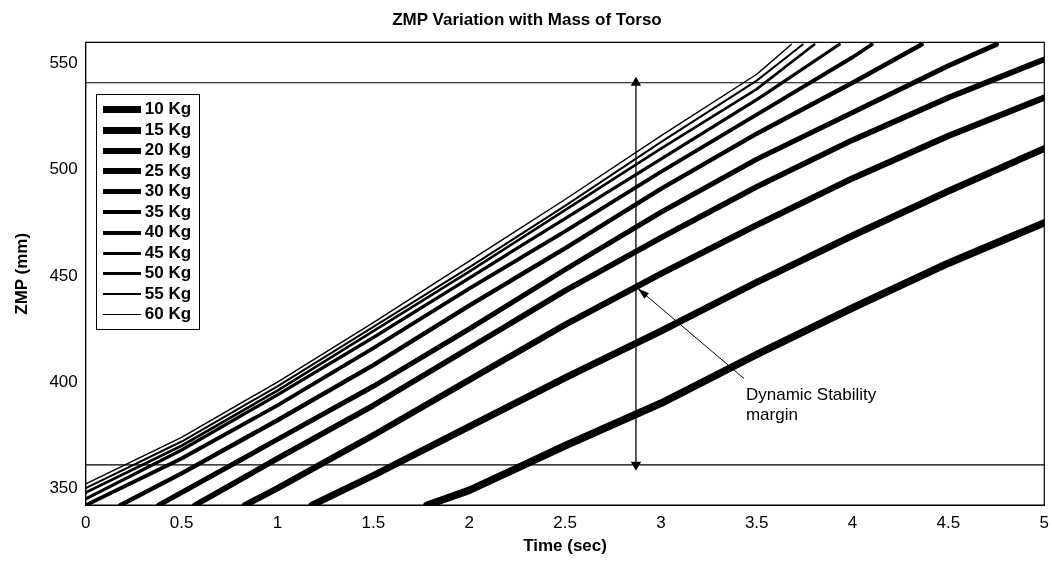 Image resolution: width=1052 pixels, height=561 pixels. Describe the element at coordinates (373, 523) in the screenshot. I see `x-tick-label: 1.5` at that location.